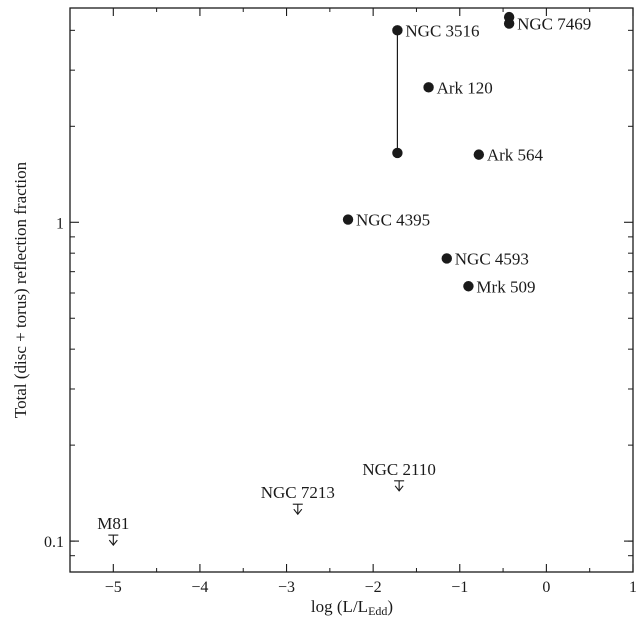 This screenshot has height=627, width=644. Describe the element at coordinates (256, 513) in the screenshot. I see `upper-limits` at that location.